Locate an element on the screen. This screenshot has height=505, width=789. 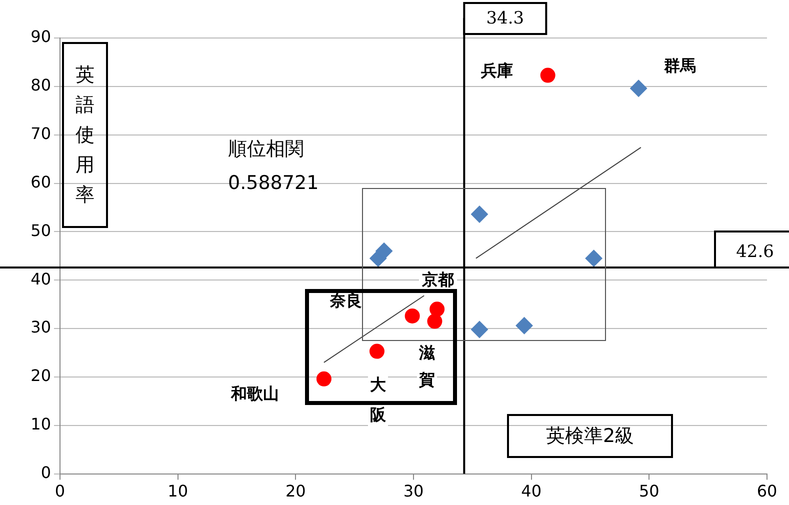
x-tick-label: 0 is located at coordinates (60, 491).